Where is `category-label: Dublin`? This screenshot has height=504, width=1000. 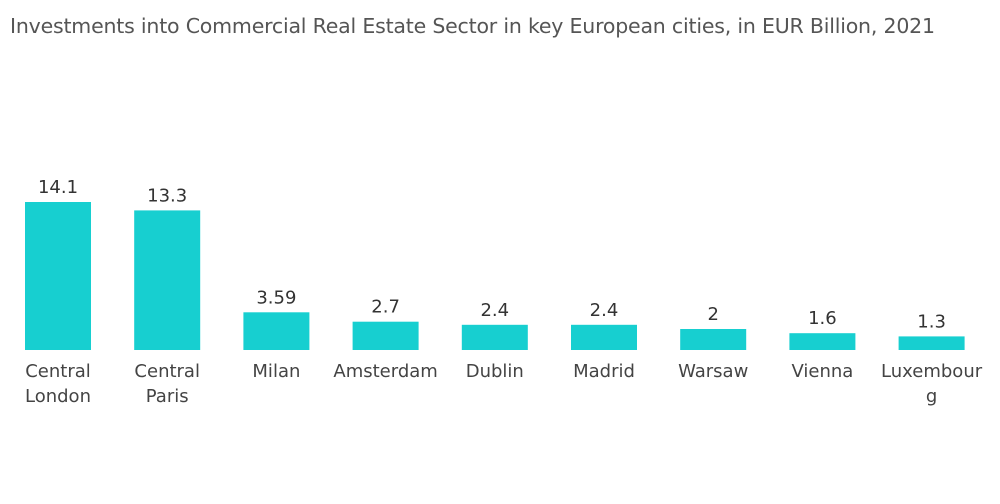
category-label: Dublin is located at coordinates (495, 371).